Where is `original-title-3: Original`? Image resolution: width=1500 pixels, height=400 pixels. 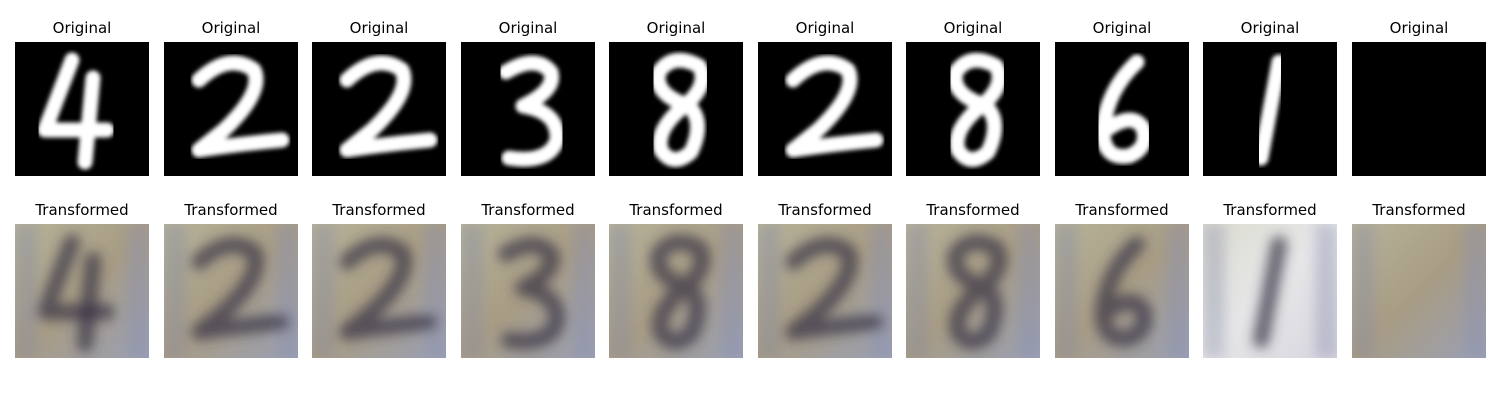
original-title-3: Original is located at coordinates (379, 28).